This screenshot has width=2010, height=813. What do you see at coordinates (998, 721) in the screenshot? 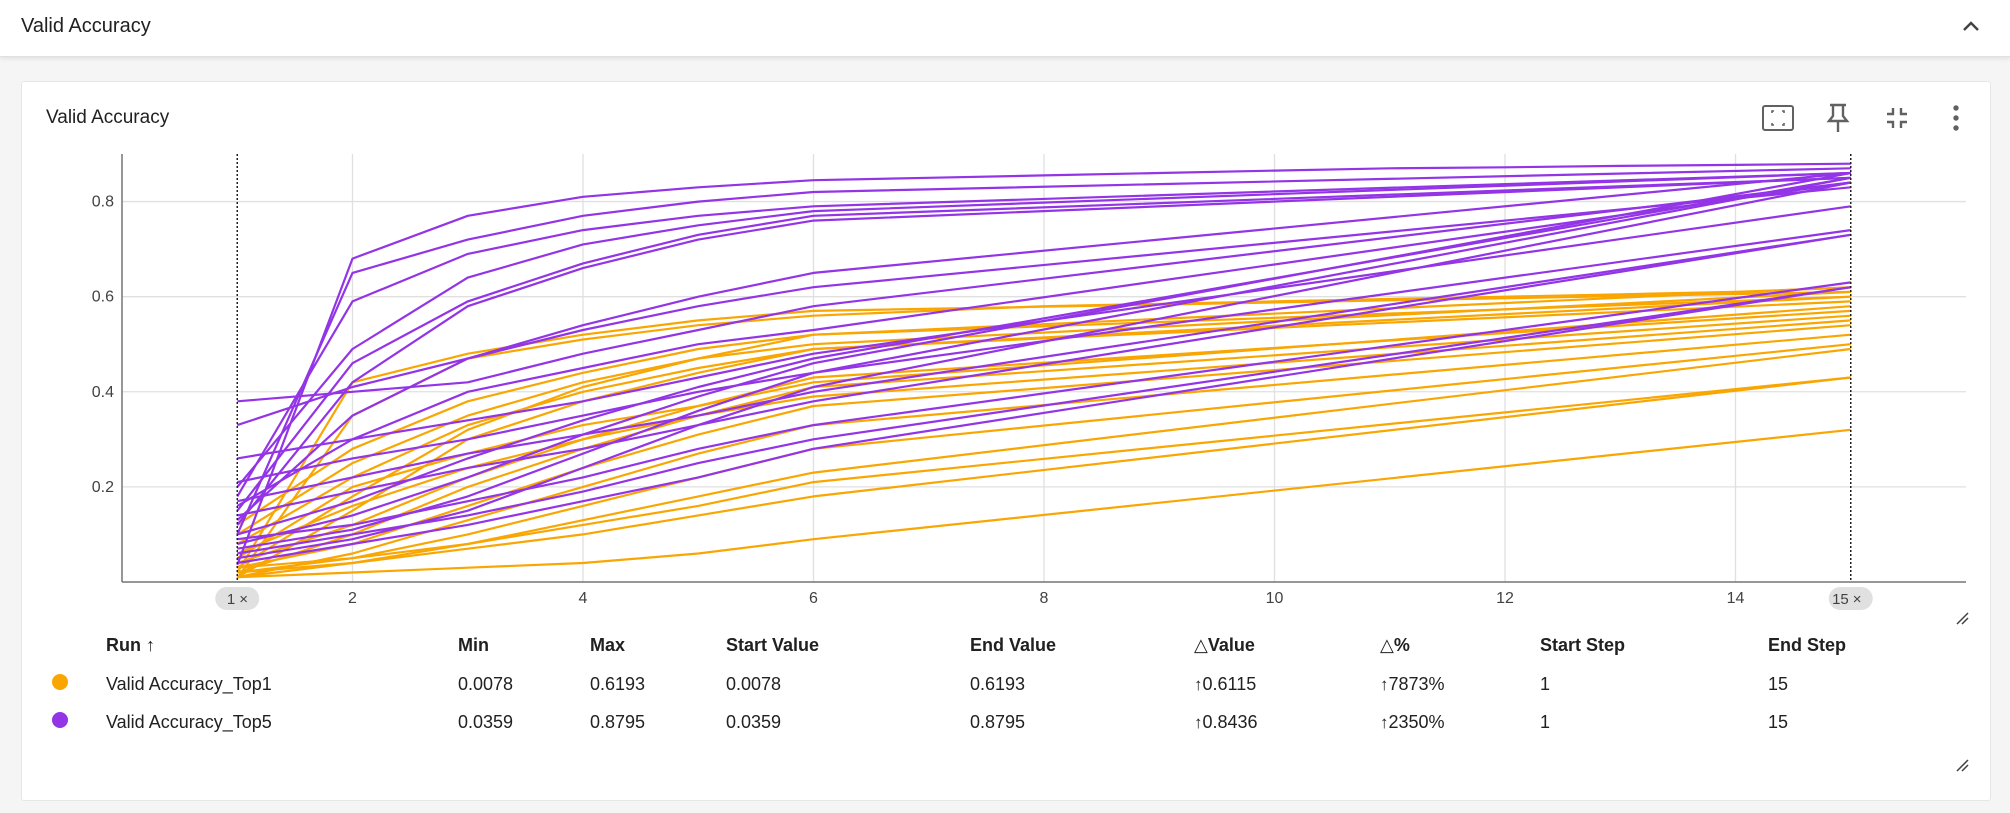
I see `end-value: 0.8795` at bounding box center [998, 721].